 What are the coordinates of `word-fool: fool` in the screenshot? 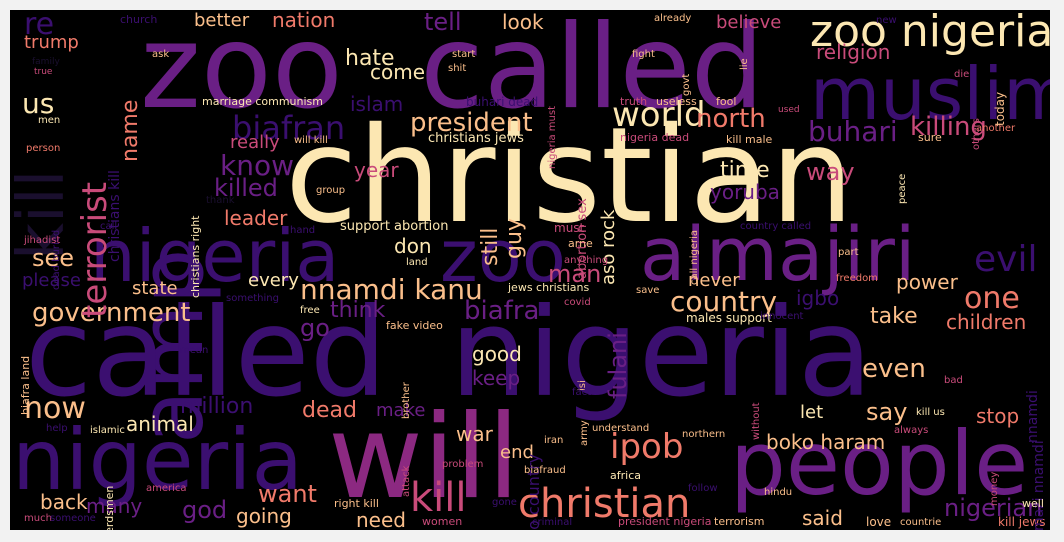 It's located at (726, 101).